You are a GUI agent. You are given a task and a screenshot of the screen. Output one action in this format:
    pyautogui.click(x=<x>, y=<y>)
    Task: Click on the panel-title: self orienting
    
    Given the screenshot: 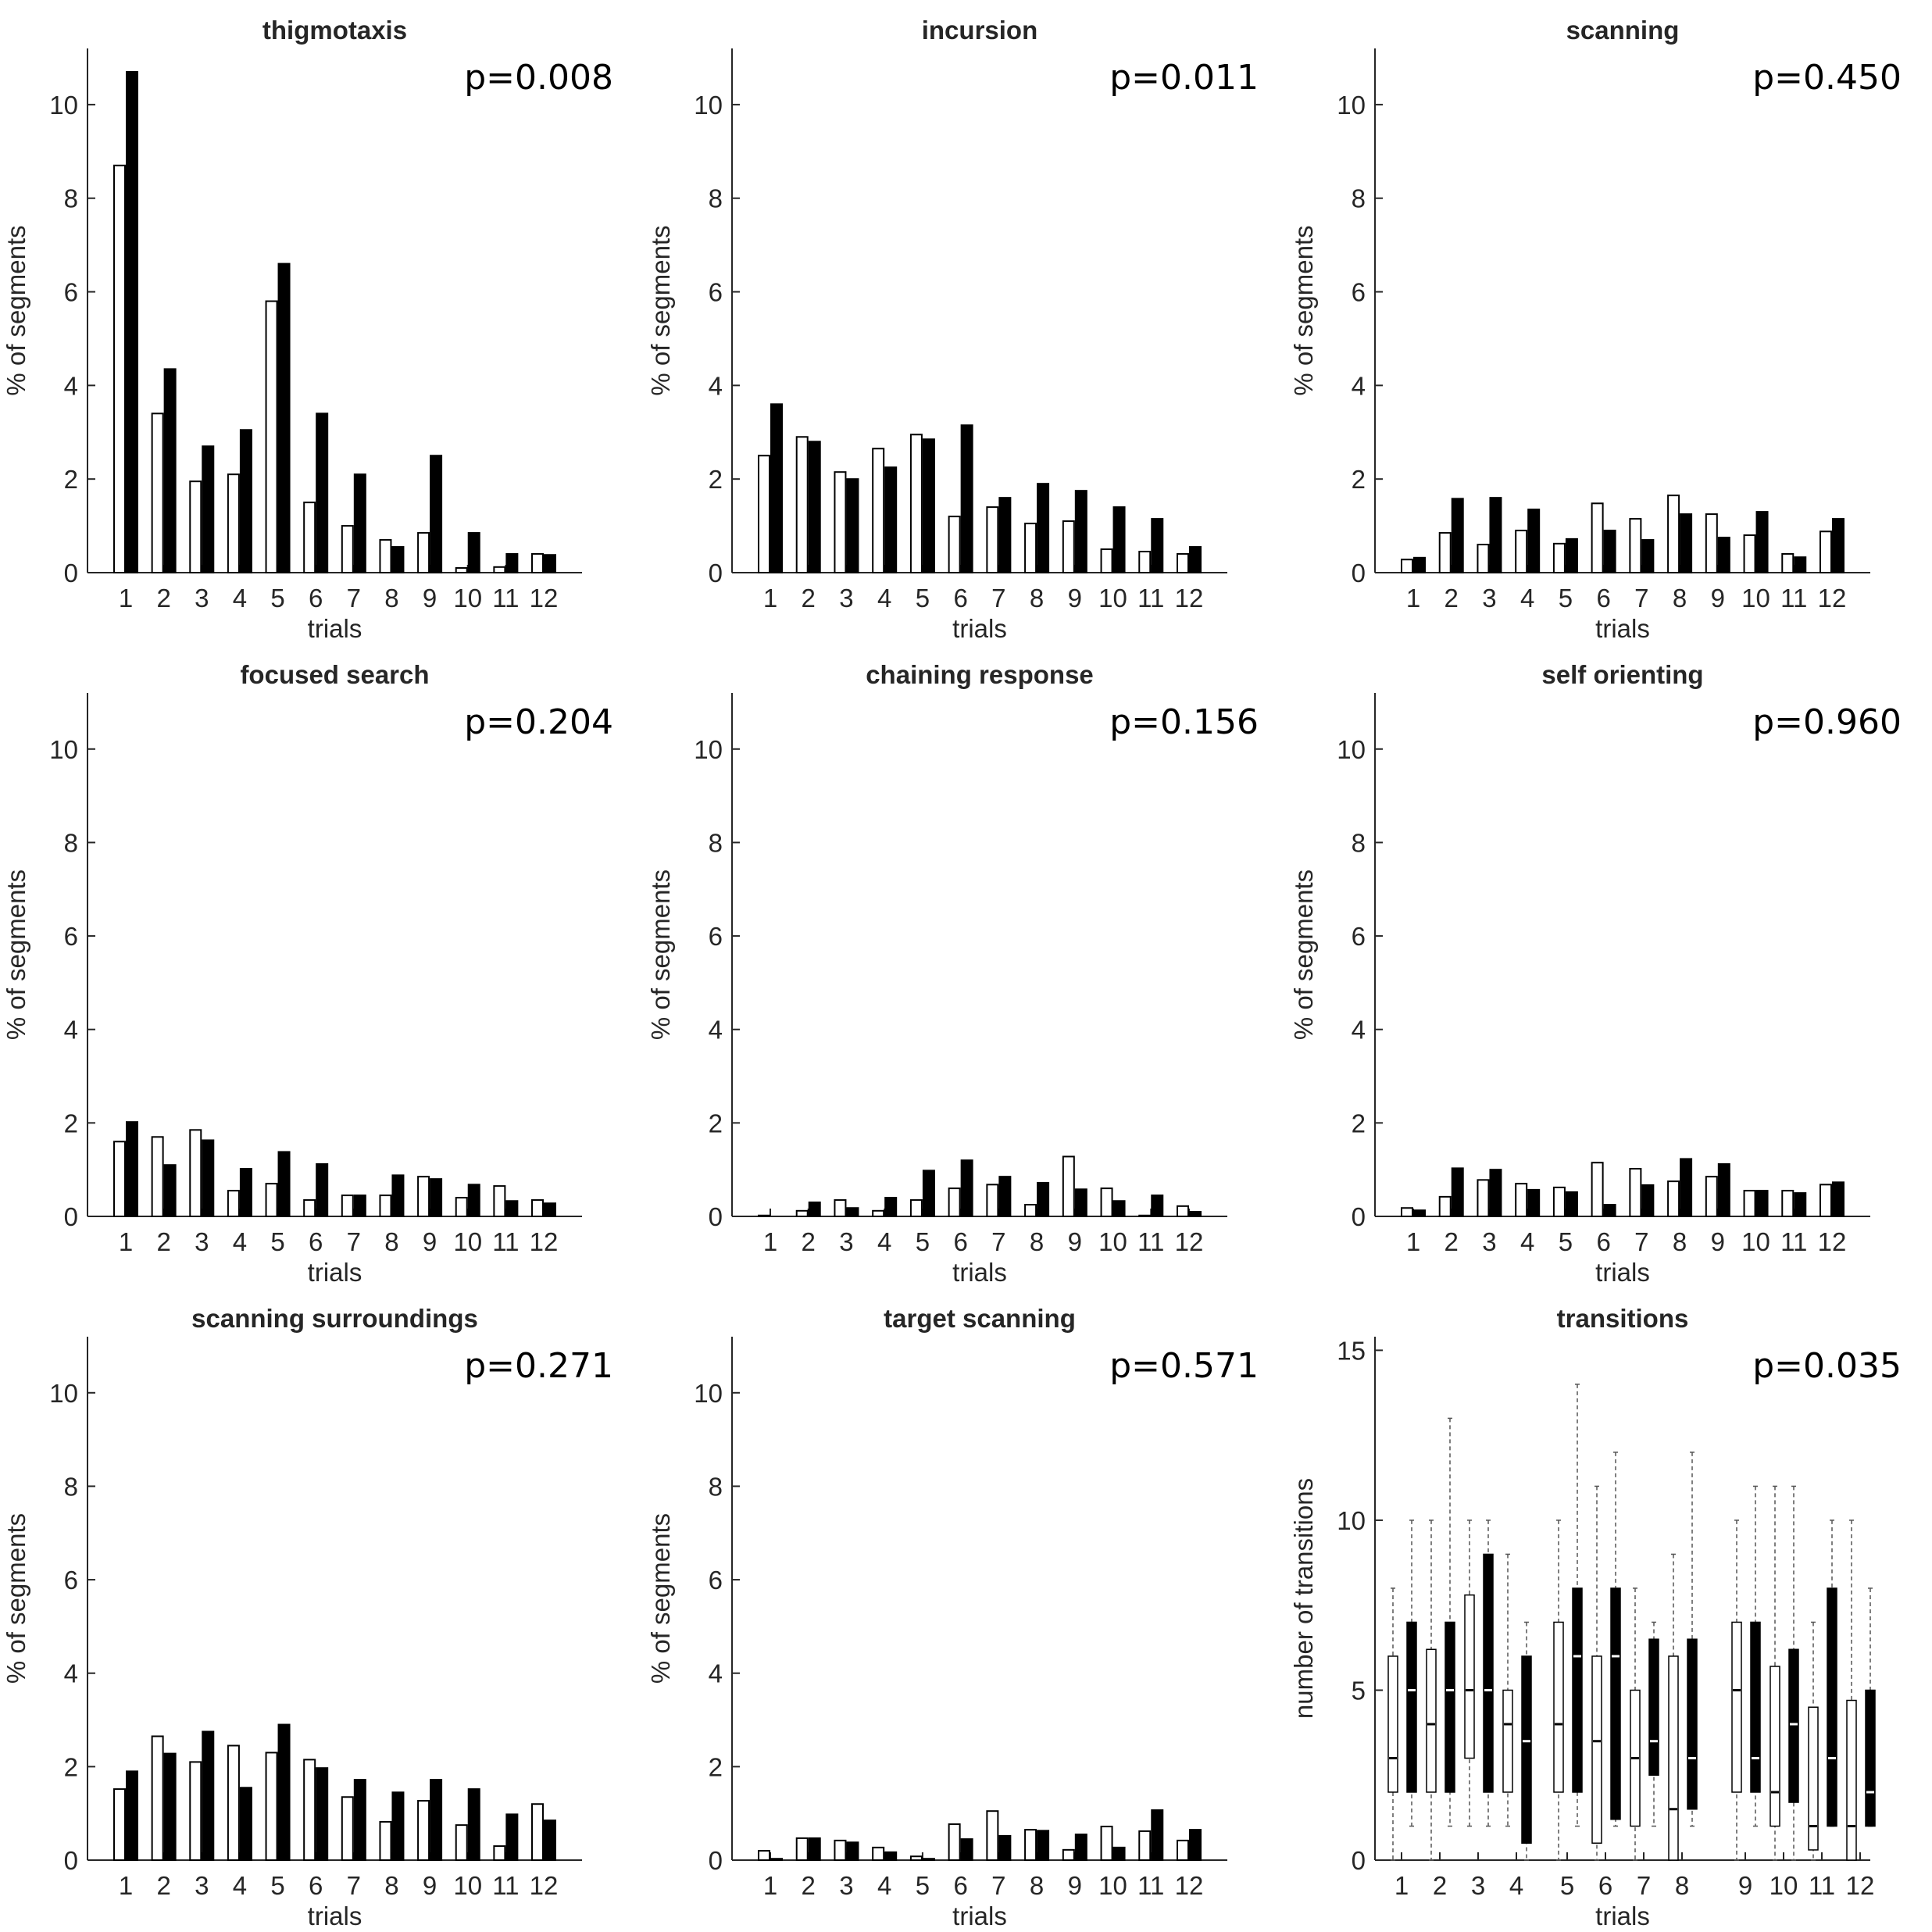 What is the action you would take?
    pyautogui.click(x=1622, y=674)
    